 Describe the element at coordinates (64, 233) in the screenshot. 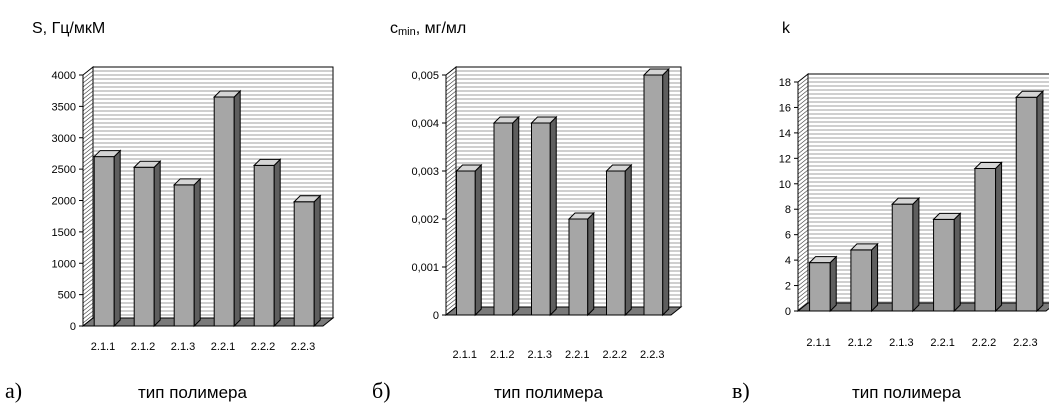

I see `y-tick-label: 1500` at that location.